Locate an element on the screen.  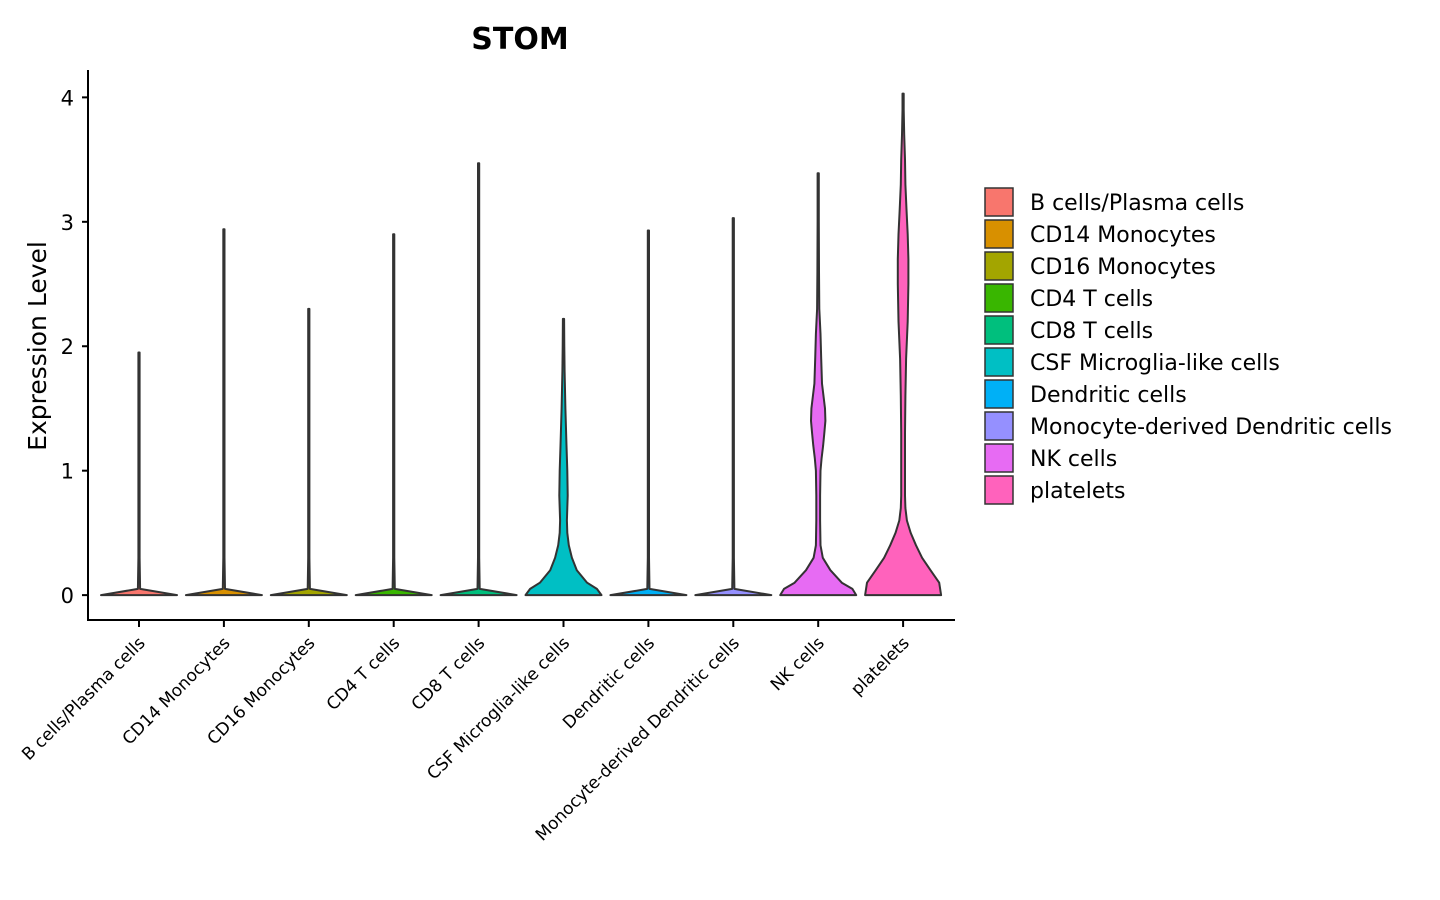
x-tick-label: CSF Microglia-like cells is located at coordinates (498, 708).